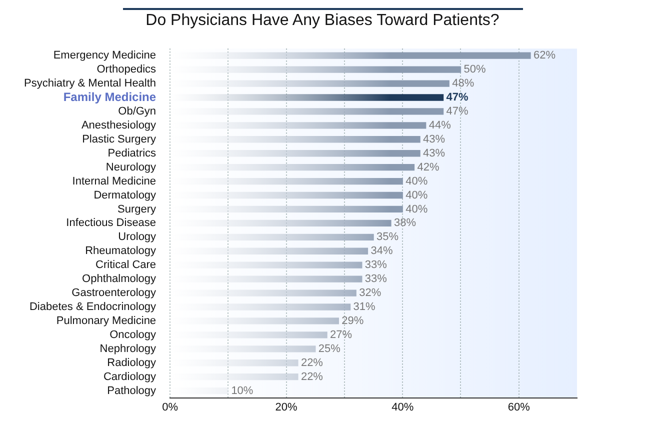  What do you see at coordinates (353, 321) in the screenshot?
I see `data-label: 29%` at bounding box center [353, 321].